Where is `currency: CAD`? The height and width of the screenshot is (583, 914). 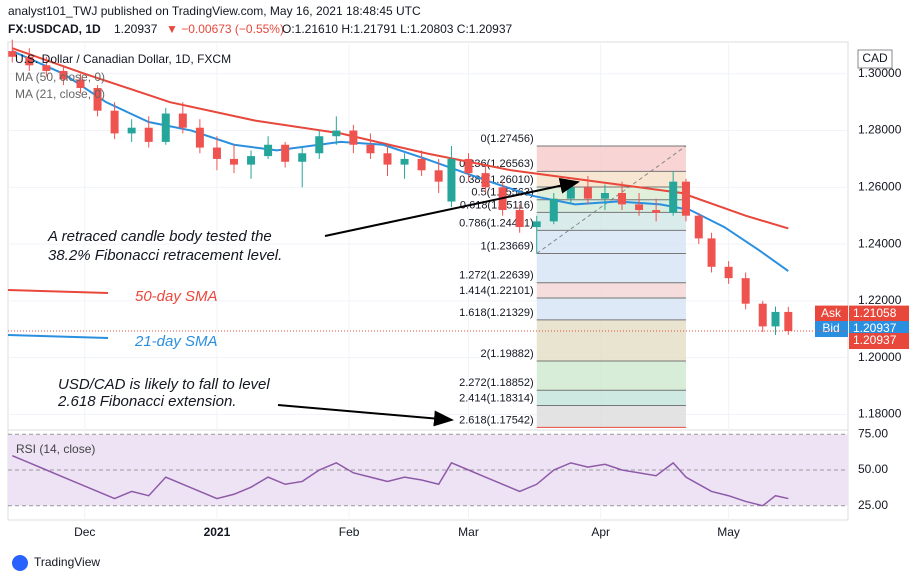 currency: CAD is located at coordinates (875, 58).